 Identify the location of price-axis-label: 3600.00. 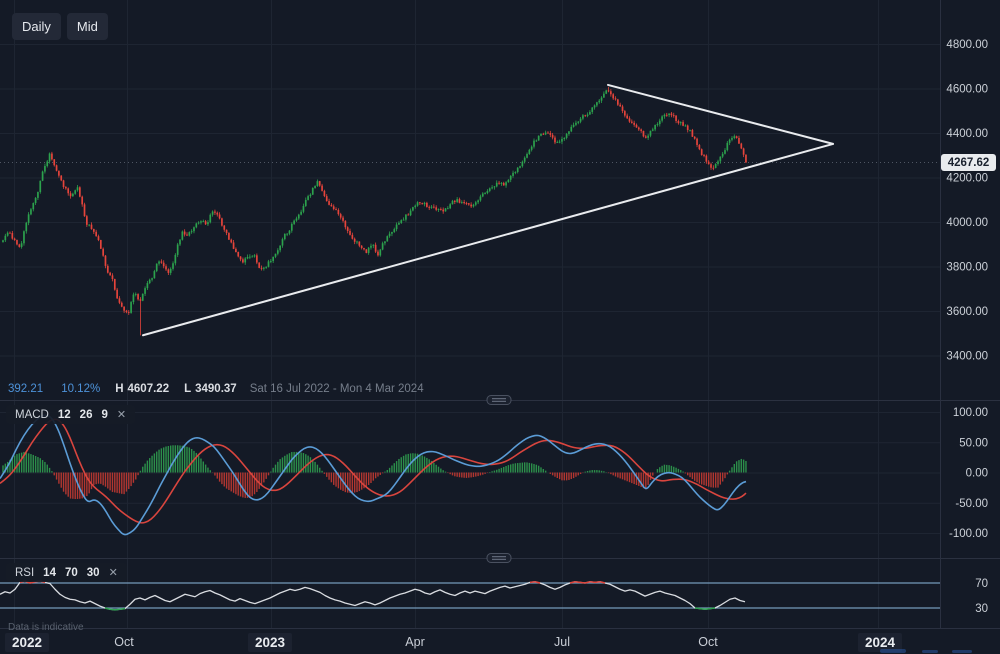
(967, 312).